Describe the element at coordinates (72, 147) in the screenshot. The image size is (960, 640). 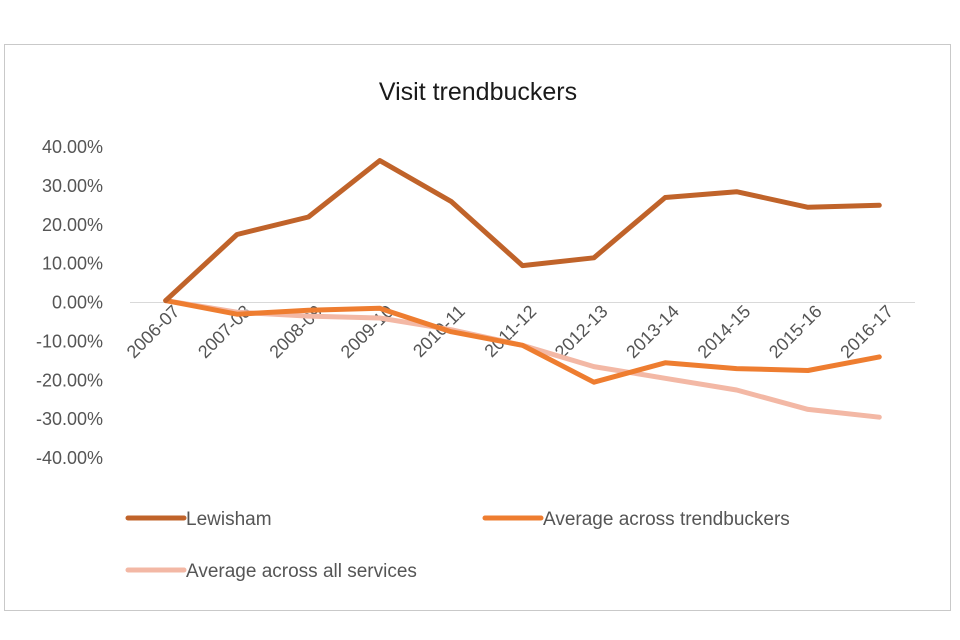
I see `y-tick-label: 40.00%` at that location.